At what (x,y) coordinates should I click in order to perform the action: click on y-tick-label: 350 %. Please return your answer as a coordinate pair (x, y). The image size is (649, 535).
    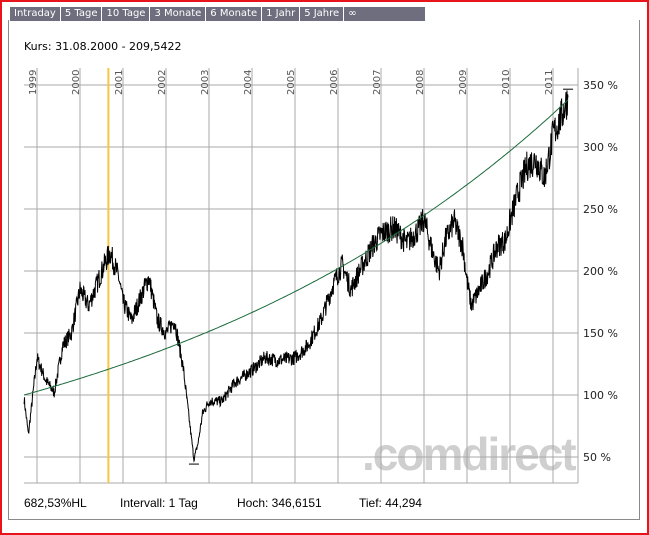
    Looking at the image, I should click on (600, 85).